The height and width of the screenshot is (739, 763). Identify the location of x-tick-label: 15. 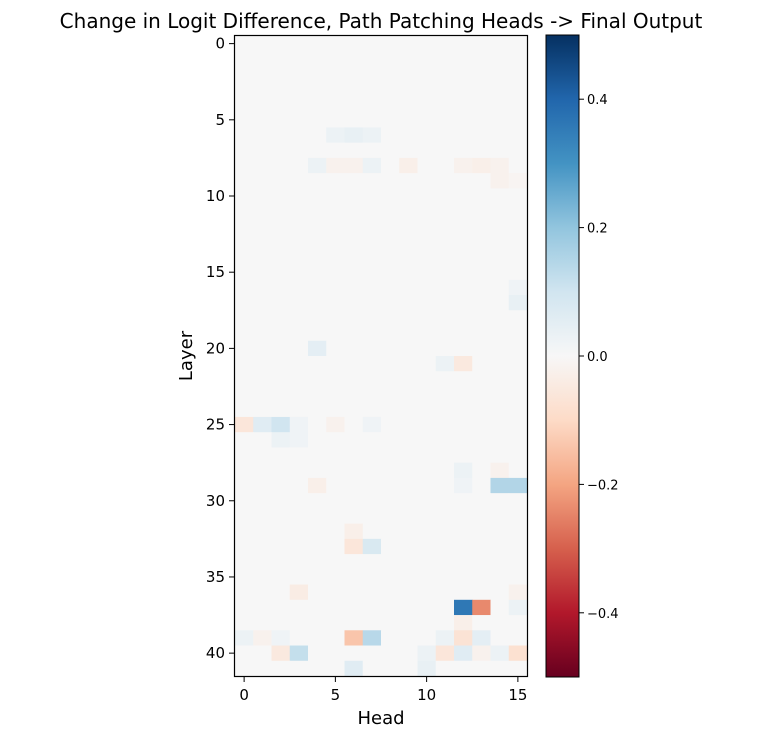
(517, 695).